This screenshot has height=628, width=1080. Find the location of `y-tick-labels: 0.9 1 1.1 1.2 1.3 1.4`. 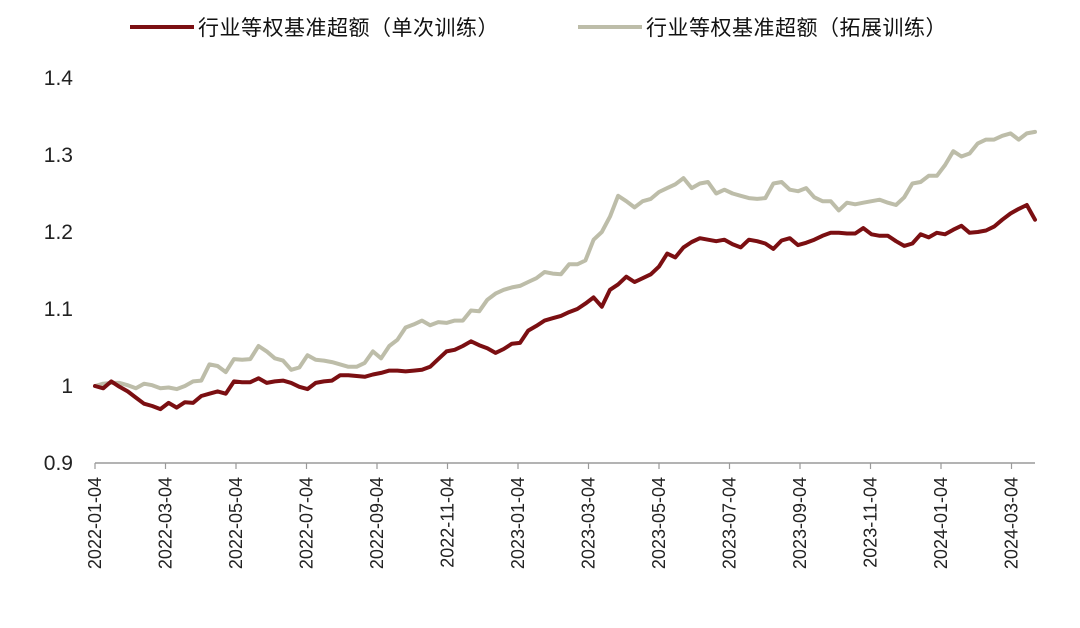

y-tick-labels: 0.9 1 1.1 1.2 1.3 1.4 is located at coordinates (59, 271).